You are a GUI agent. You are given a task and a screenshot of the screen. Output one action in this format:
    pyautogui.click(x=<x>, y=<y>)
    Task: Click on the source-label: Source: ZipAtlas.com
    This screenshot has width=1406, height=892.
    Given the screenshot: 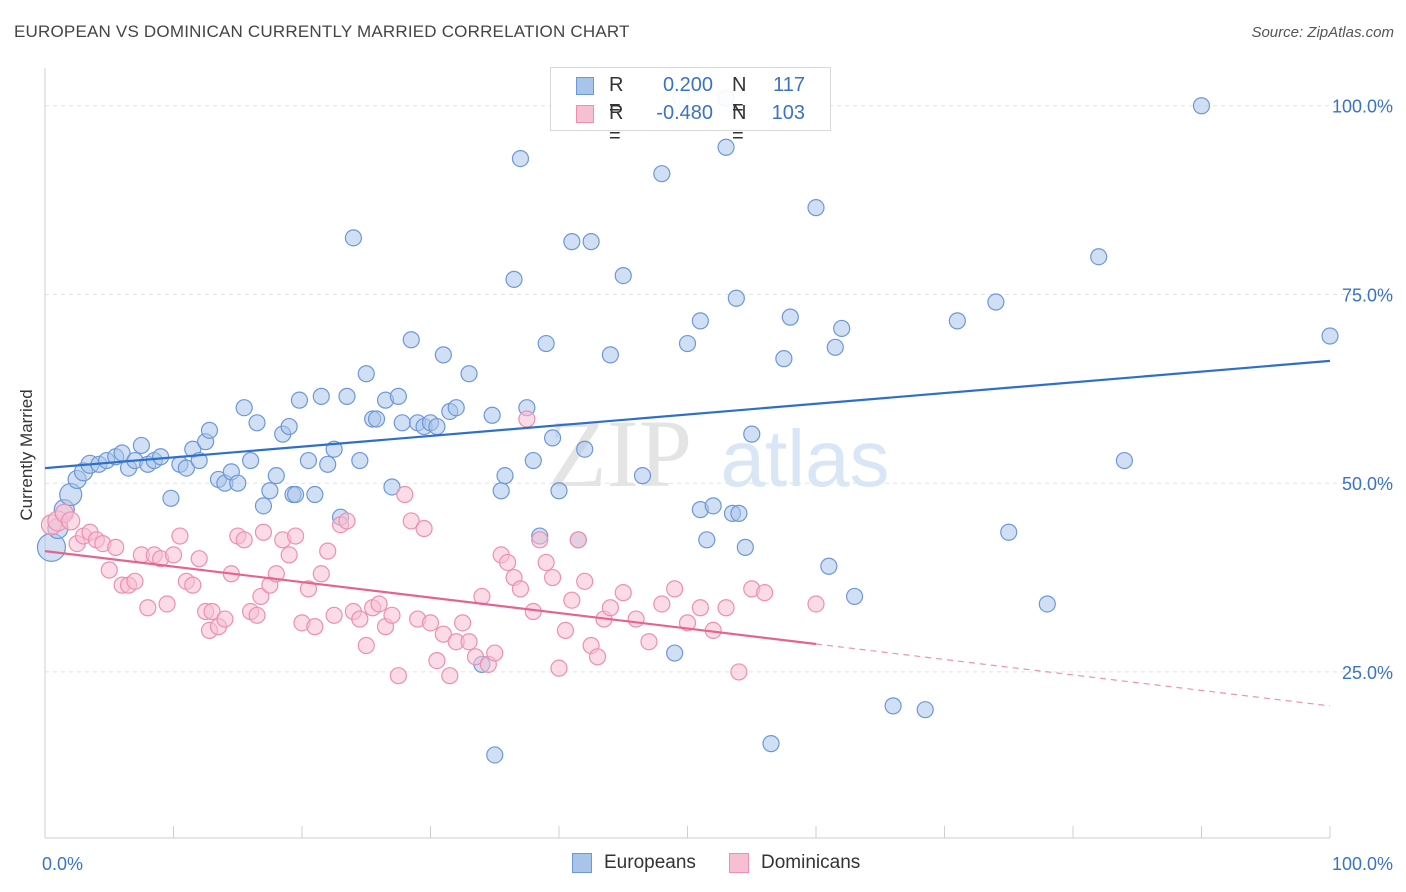 What is the action you would take?
    pyautogui.click(x=1322, y=32)
    